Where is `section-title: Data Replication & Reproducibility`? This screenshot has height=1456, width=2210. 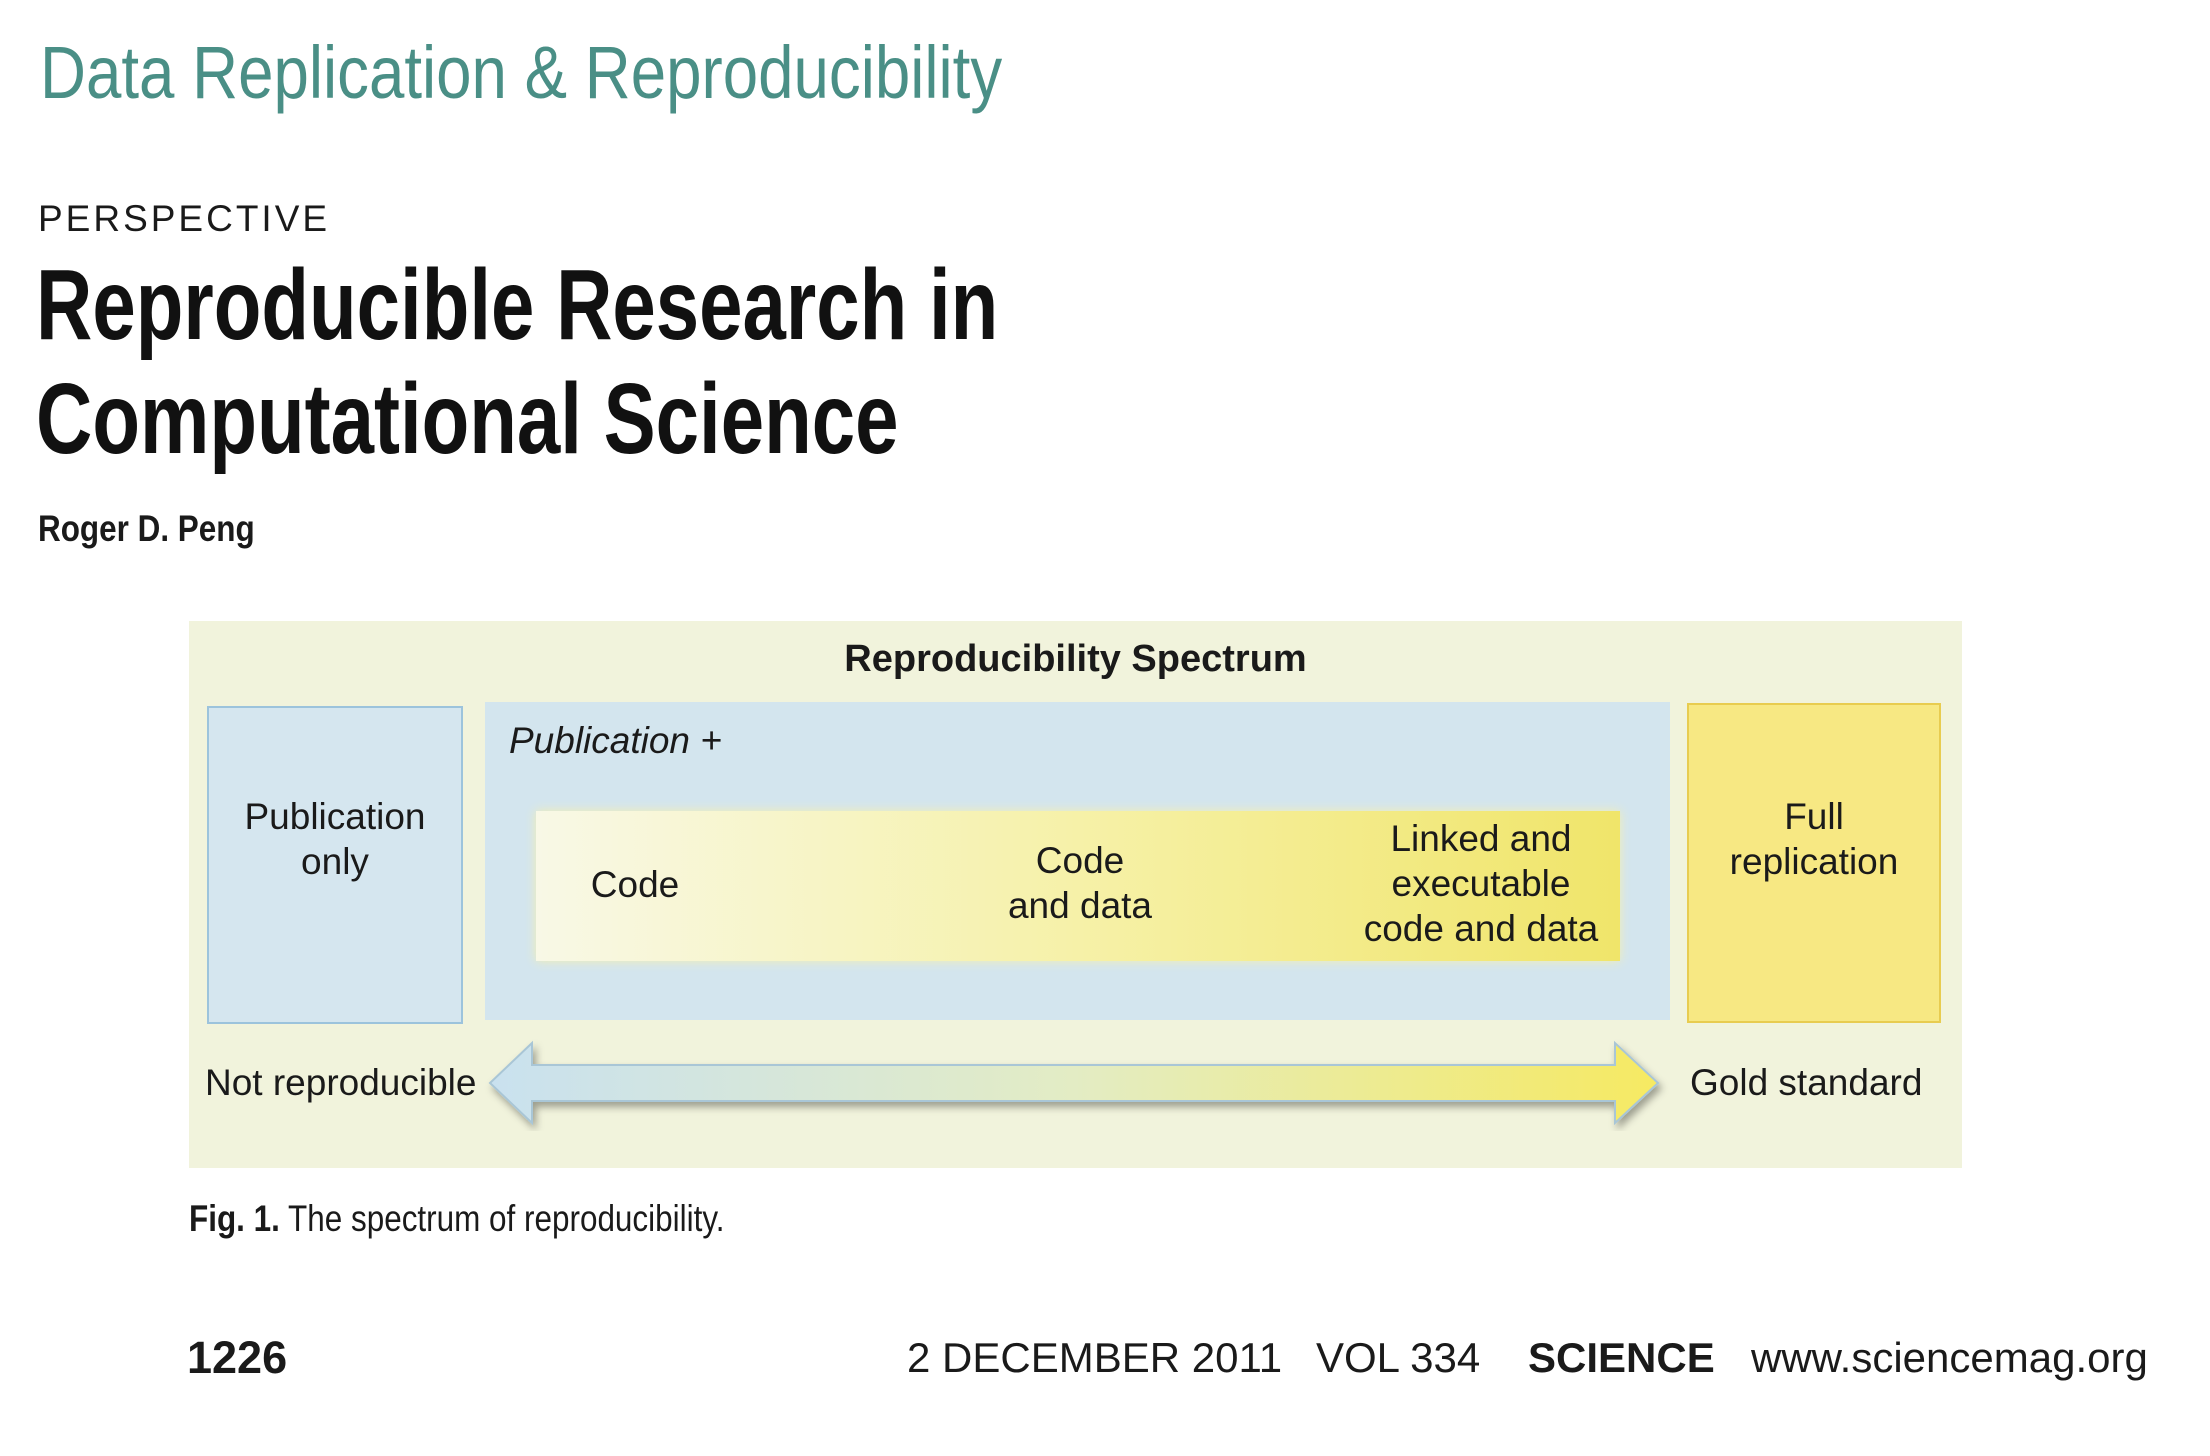
section-title: Data Replication & Reproducibility is located at coordinates (521, 72).